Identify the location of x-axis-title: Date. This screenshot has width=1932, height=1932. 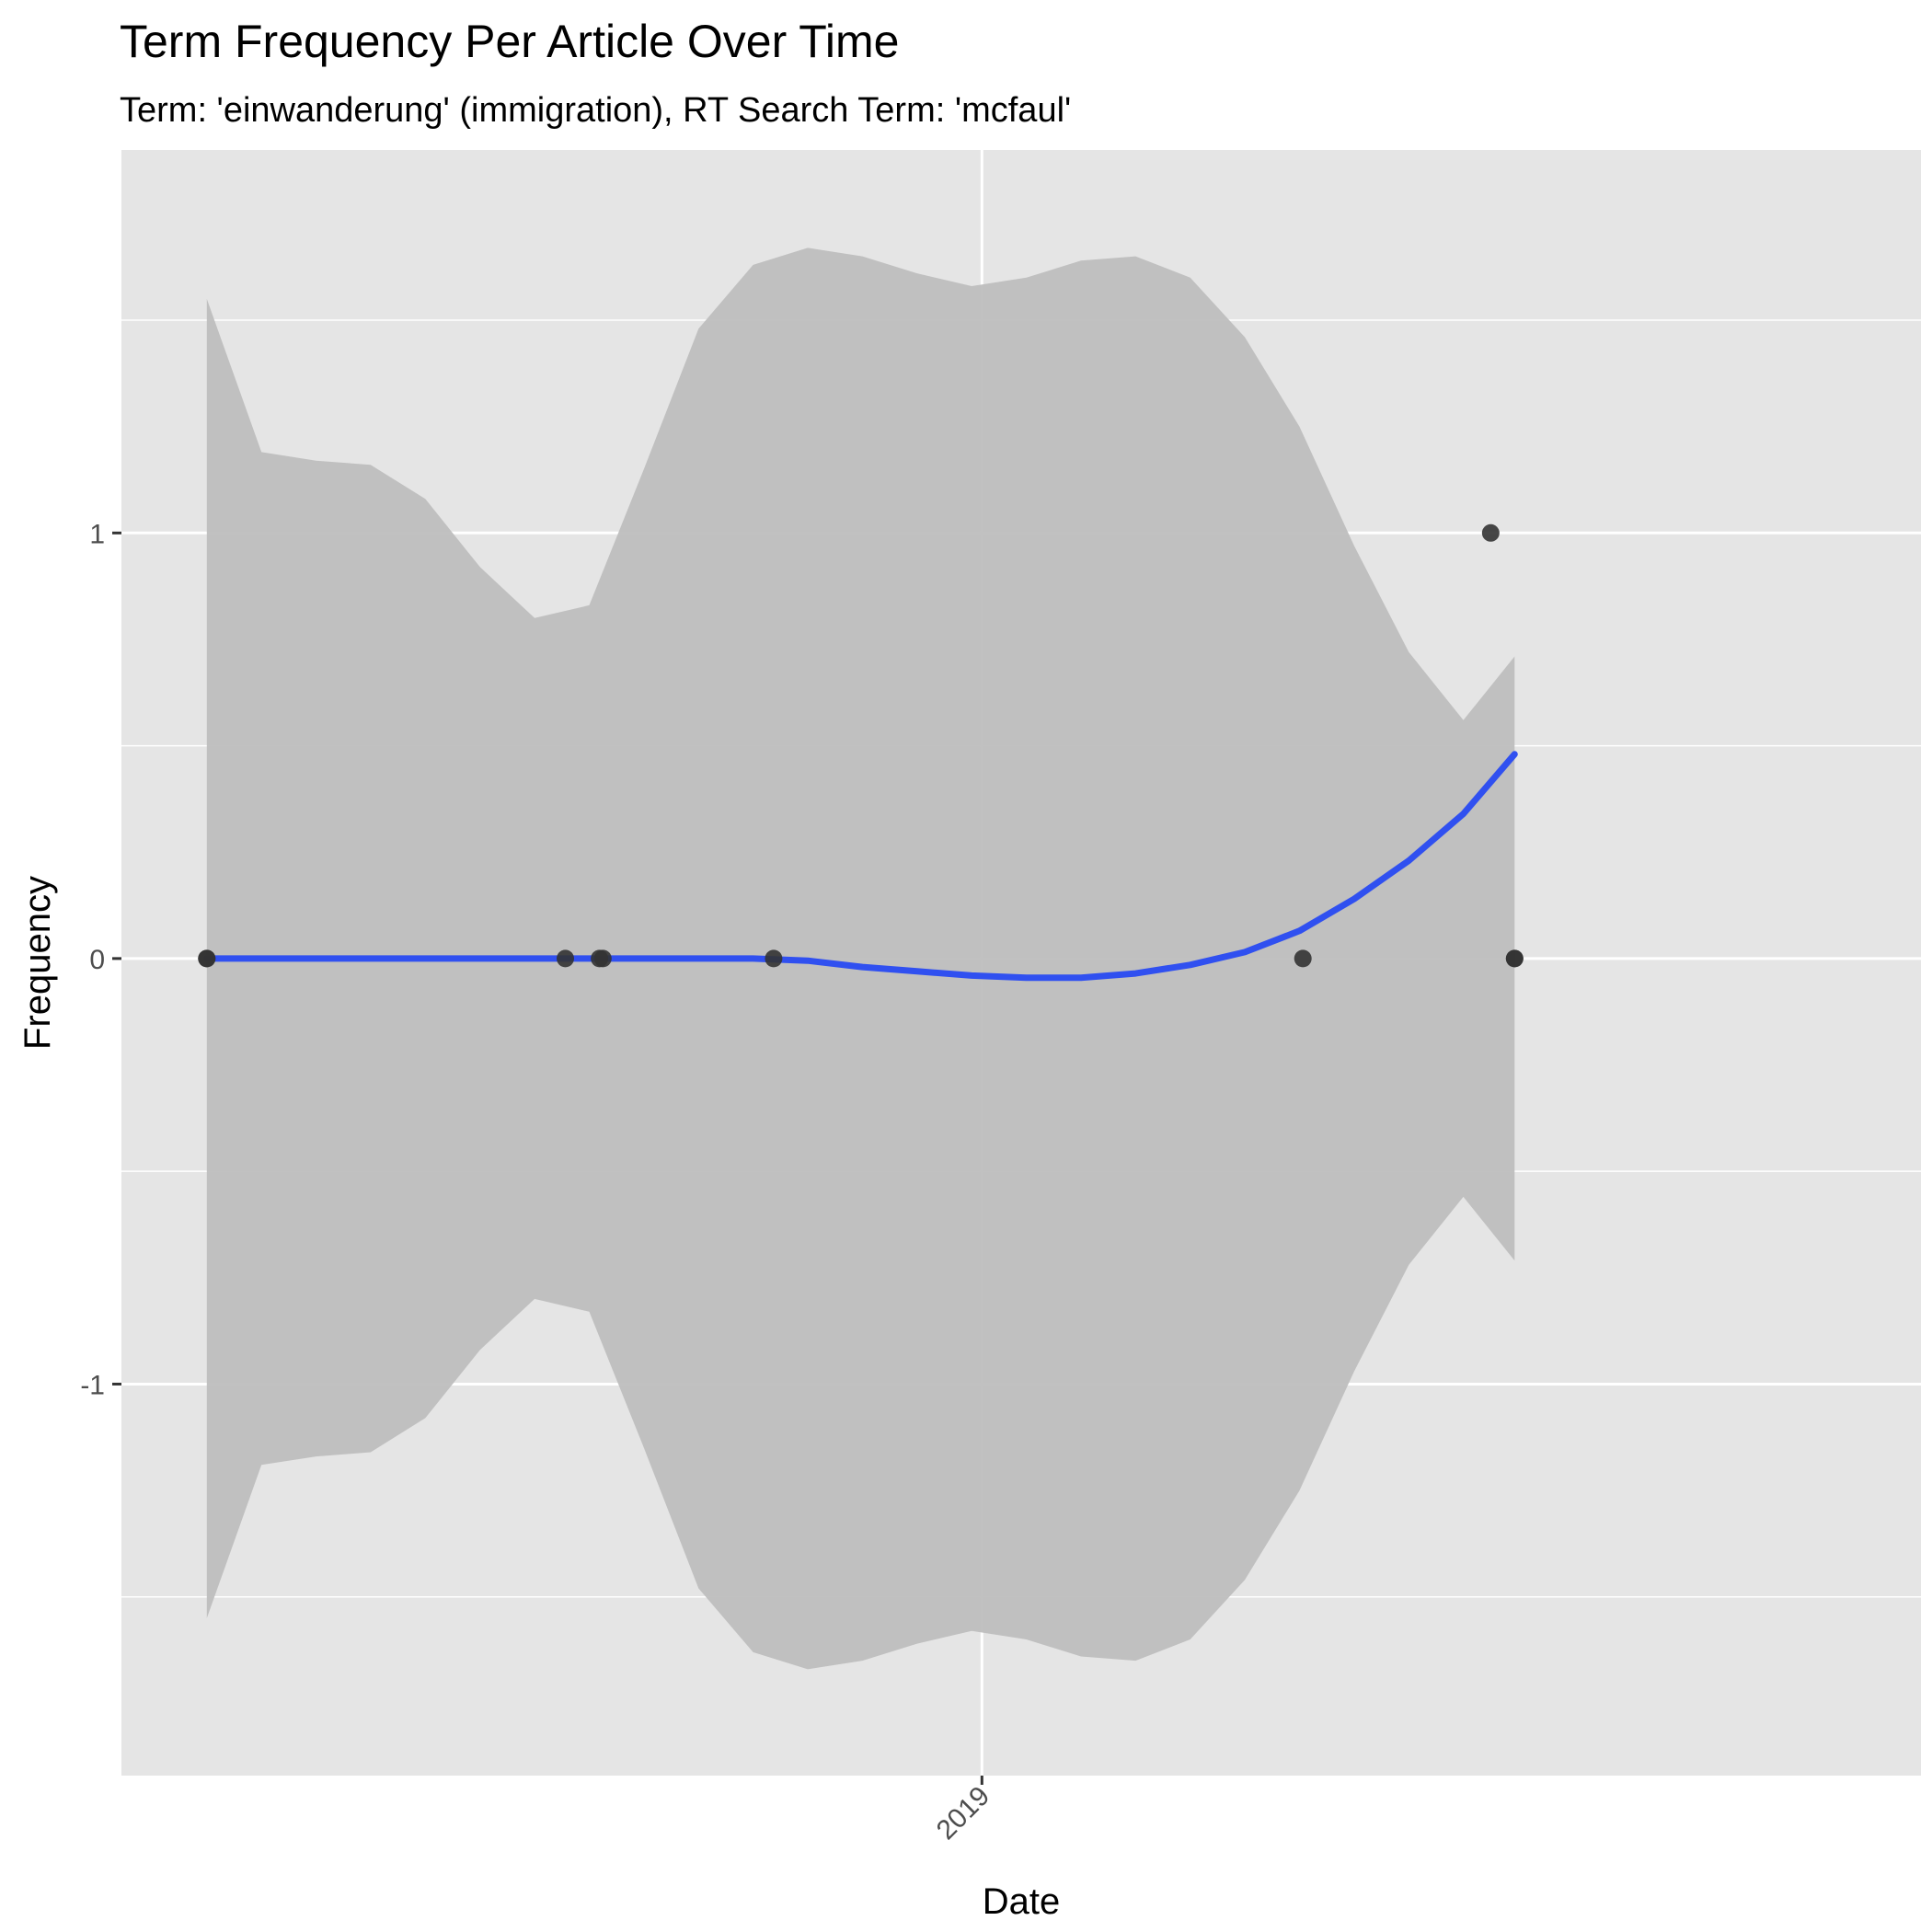
(1022, 1901).